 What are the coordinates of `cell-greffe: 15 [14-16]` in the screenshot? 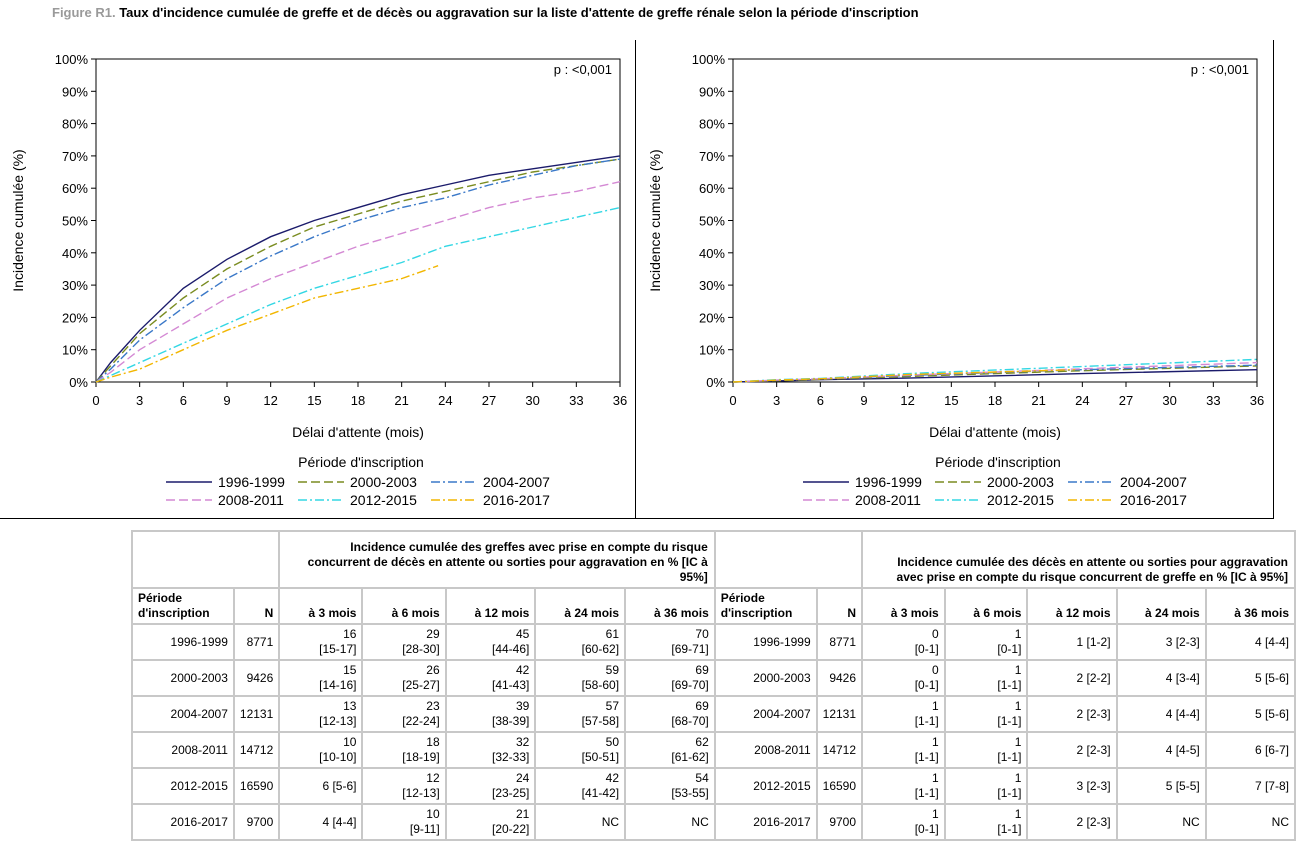 It's located at (321, 678).